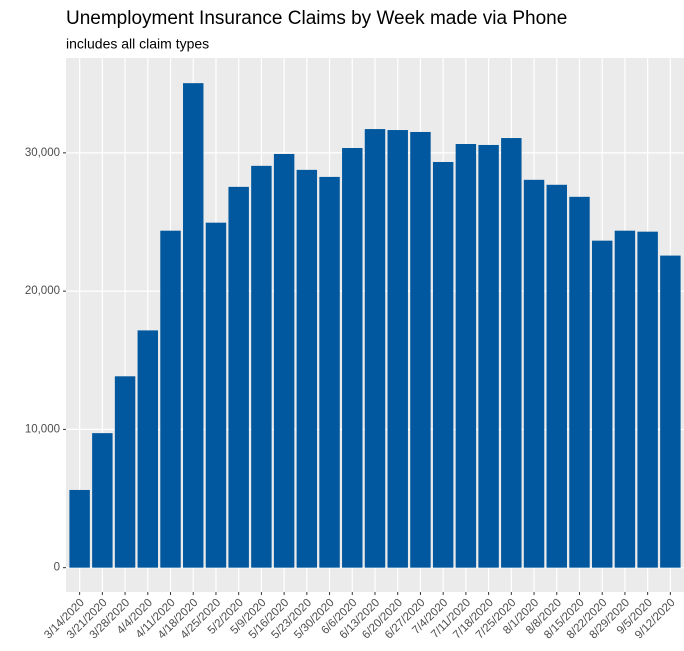  Describe the element at coordinates (57, 568) in the screenshot. I see `y-tick-label: 0` at that location.